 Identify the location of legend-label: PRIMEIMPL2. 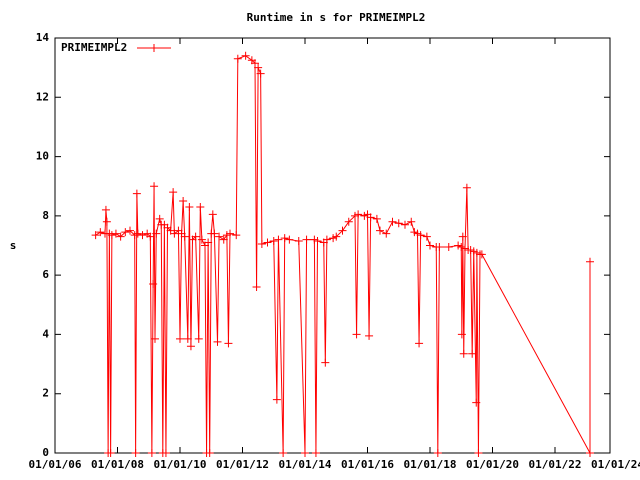
(94, 47).